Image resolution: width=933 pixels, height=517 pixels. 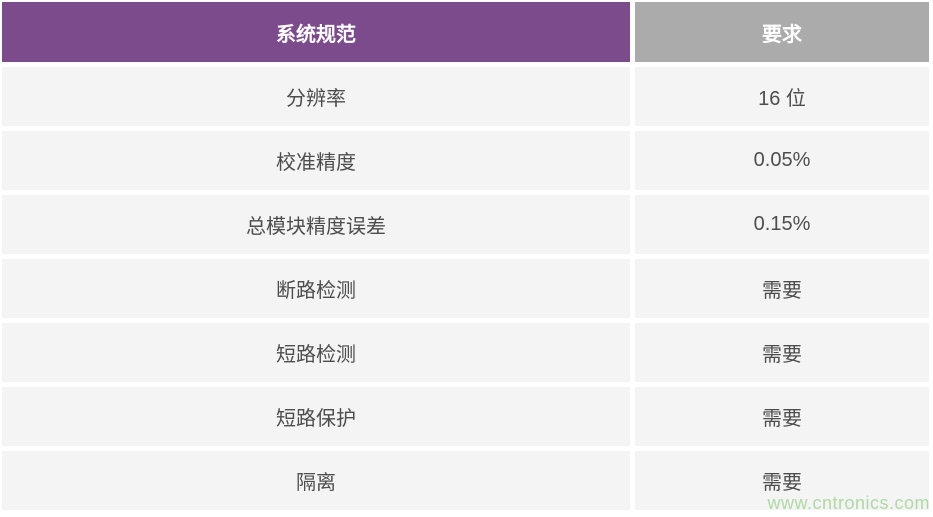 What do you see at coordinates (316, 288) in the screenshot?
I see `spec-cell-open-circuit-detection: 断路检测` at bounding box center [316, 288].